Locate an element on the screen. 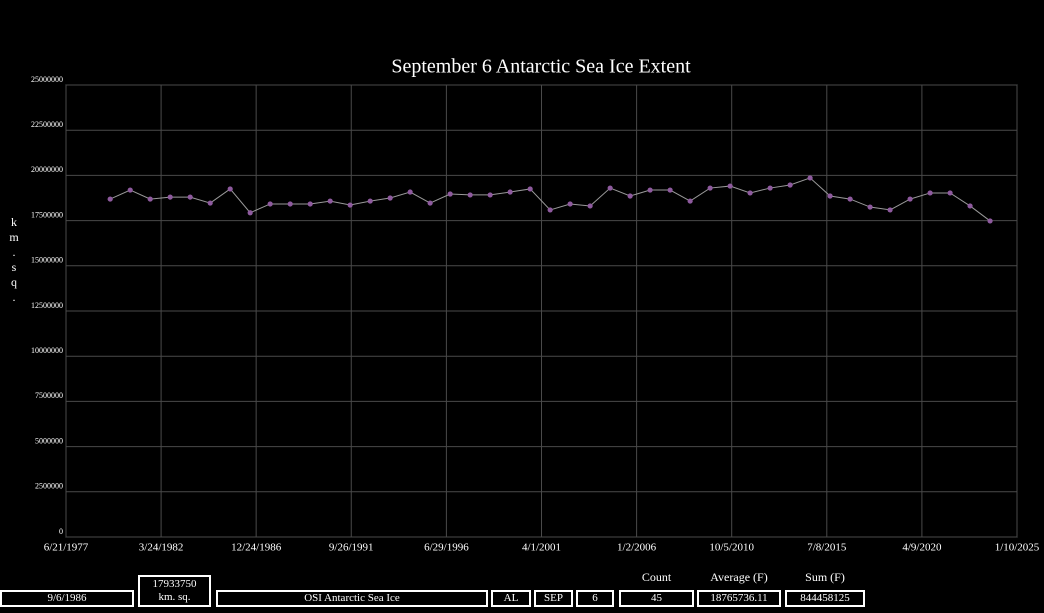 The height and width of the screenshot is (613, 1044). y-tick-label: 5000000 is located at coordinates (49, 440).